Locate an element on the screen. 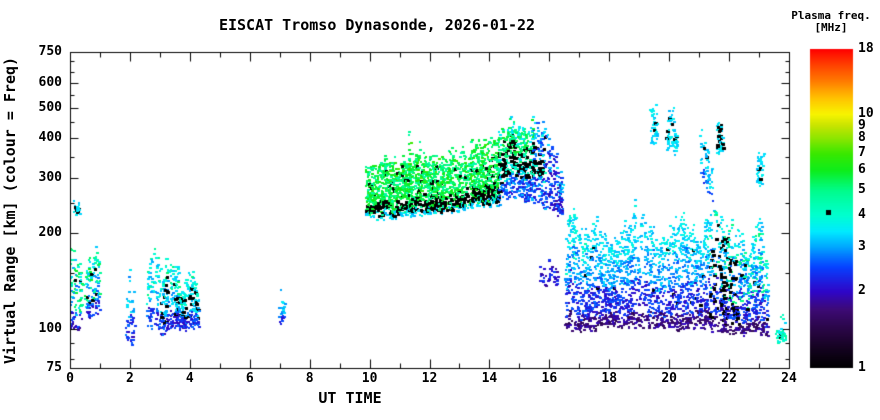 Image resolution: width=880 pixels, height=420 pixels. y-tick-label: 400 is located at coordinates (50, 137).